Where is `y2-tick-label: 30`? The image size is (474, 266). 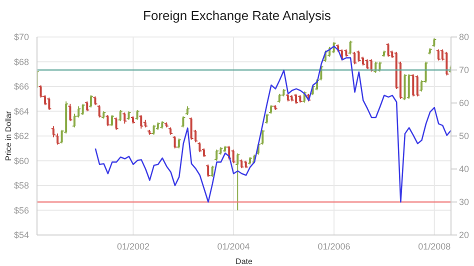
y2-tick-label: 30 is located at coordinates (464, 202).